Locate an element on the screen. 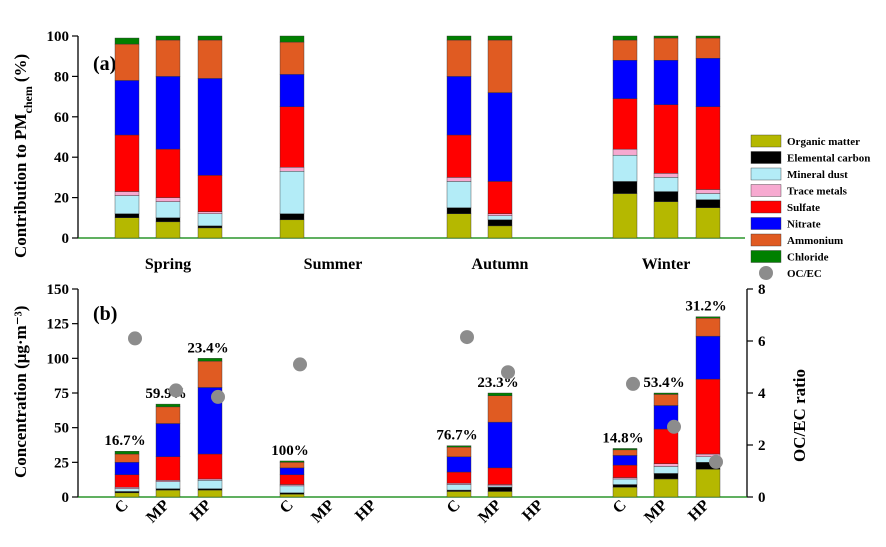 This screenshot has height=547, width=886. panel-b-tick-label: 150 is located at coordinates (58, 290).